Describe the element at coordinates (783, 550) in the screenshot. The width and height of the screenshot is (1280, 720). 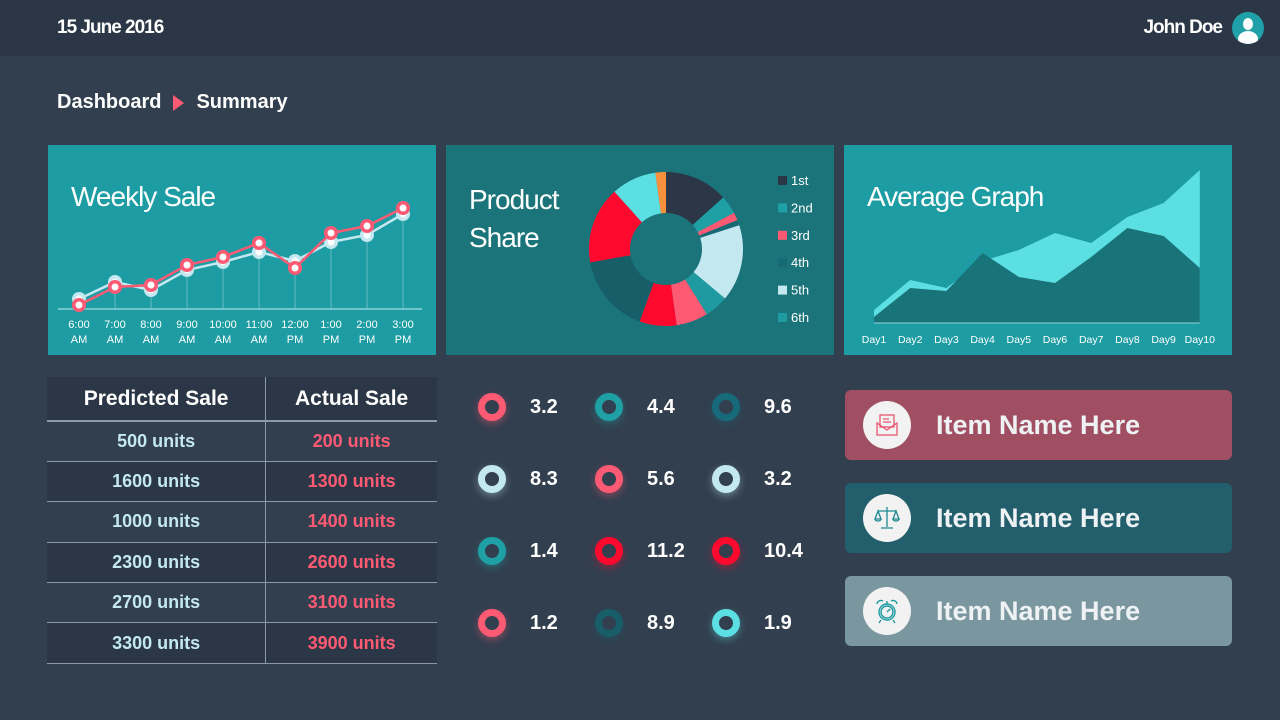
I see `metric-value: 10.4` at that location.